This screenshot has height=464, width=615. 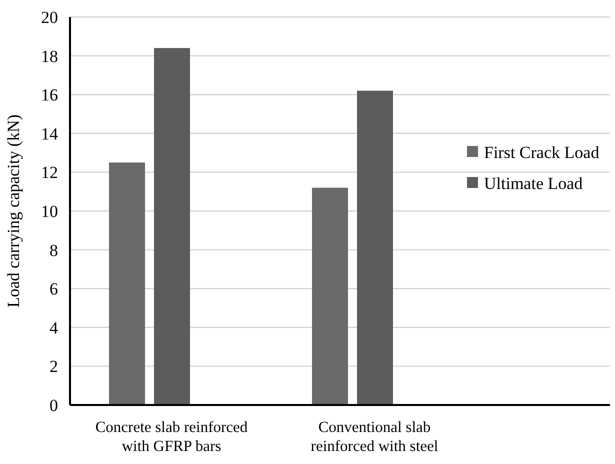 What do you see at coordinates (49, 172) in the screenshot?
I see `y-tick-label: 12` at bounding box center [49, 172].